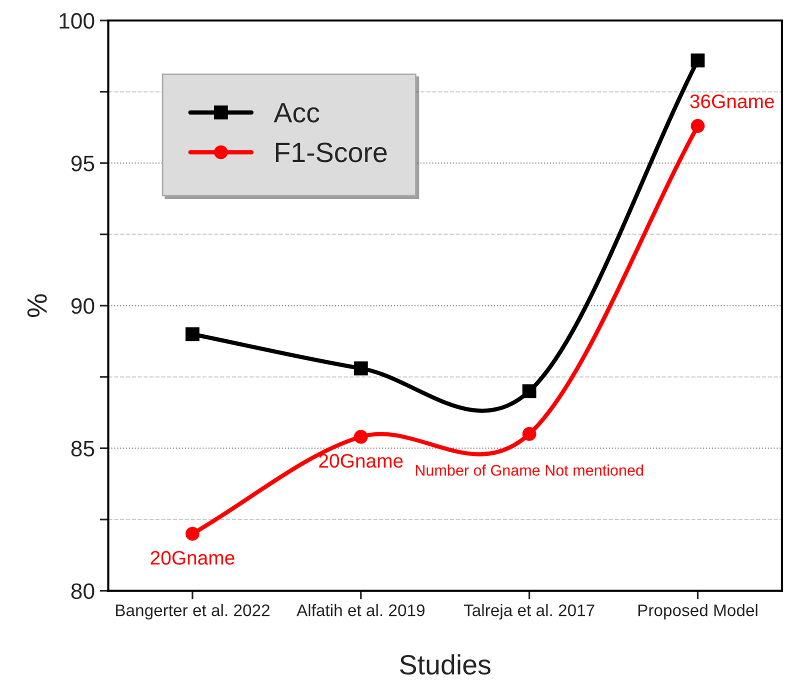 Image resolution: width=802 pixels, height=683 pixels. Describe the element at coordinates (37, 306) in the screenshot. I see `y-axis-title: %` at that location.